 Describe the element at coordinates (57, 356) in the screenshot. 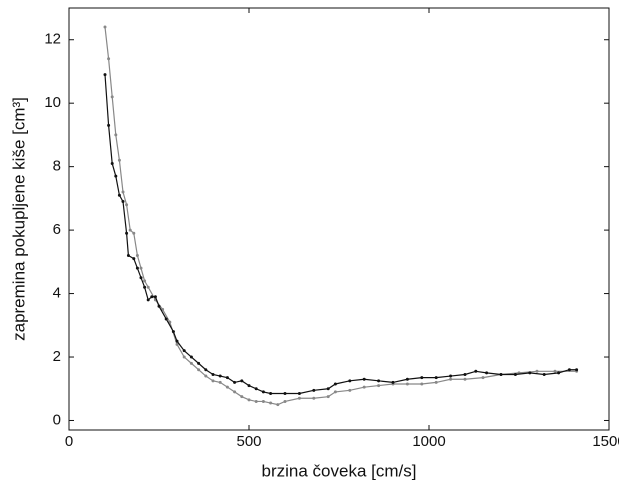

I see `y-tick-label: 2` at that location.